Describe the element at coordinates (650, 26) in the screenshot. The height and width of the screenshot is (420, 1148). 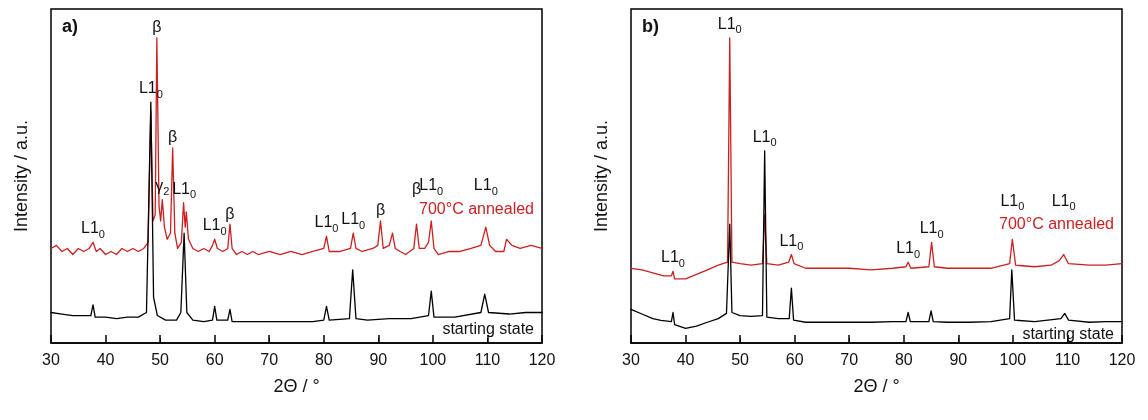
I see `chart-title: b)` at that location.